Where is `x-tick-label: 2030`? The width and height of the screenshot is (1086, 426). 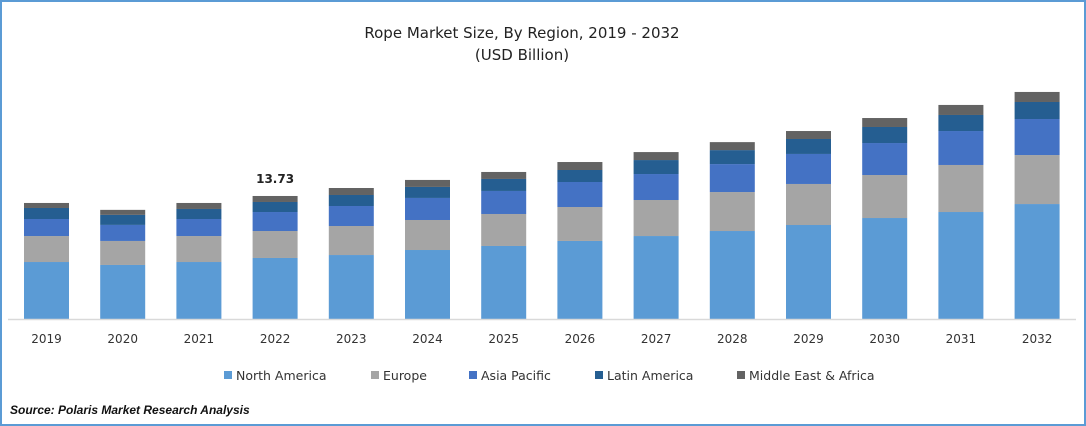 x-tick-label: 2030 is located at coordinates (884, 339).